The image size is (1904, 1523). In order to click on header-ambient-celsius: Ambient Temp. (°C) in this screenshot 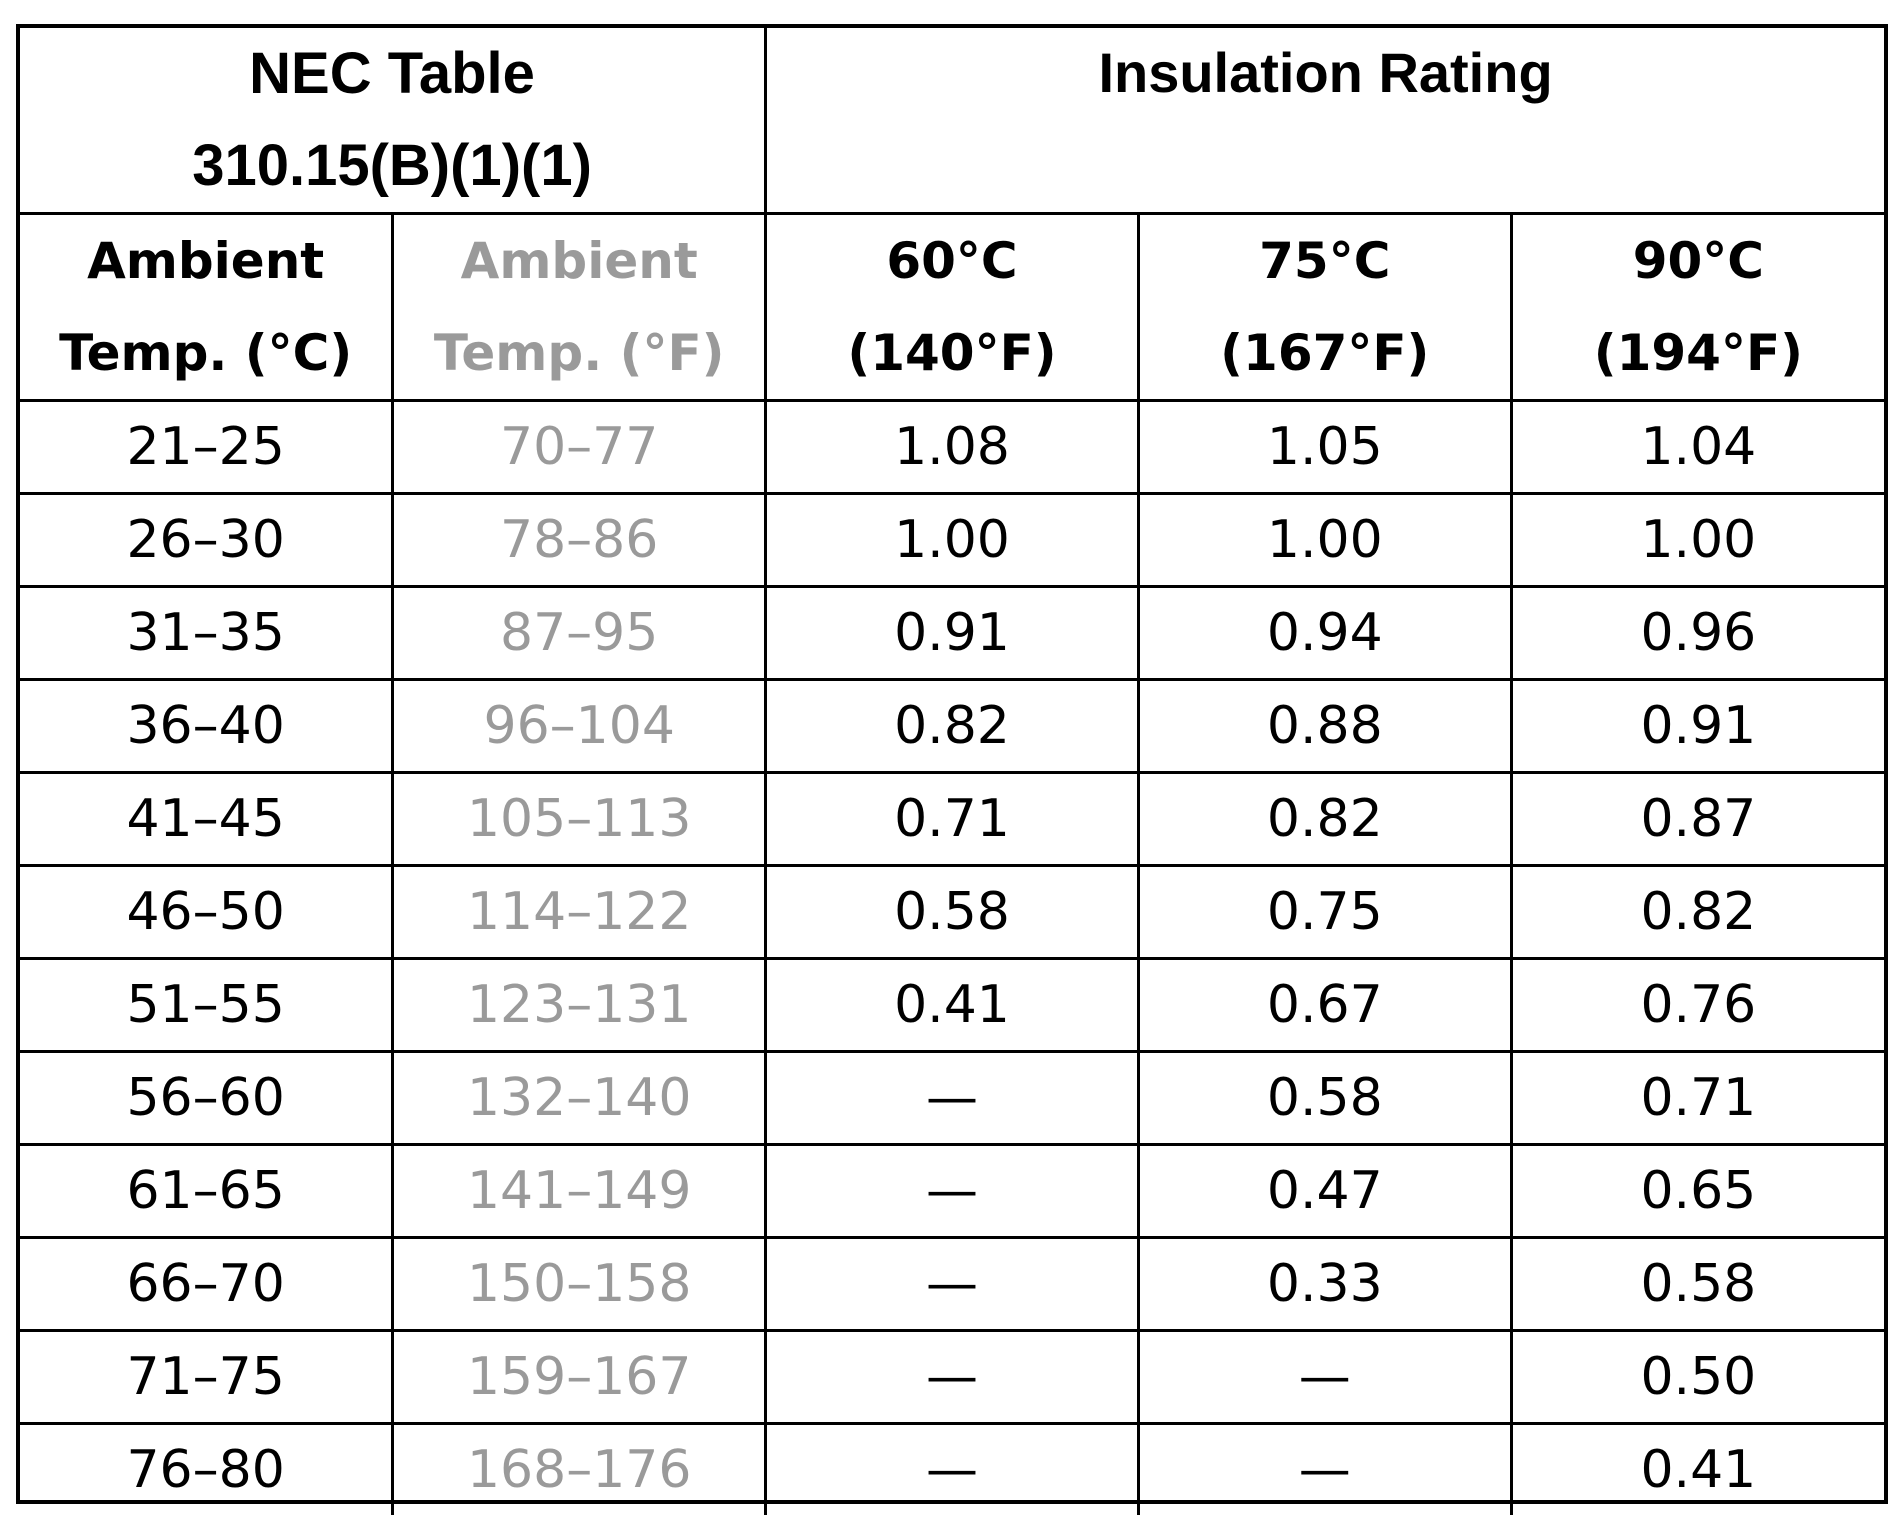, I will do `click(207, 307)`.